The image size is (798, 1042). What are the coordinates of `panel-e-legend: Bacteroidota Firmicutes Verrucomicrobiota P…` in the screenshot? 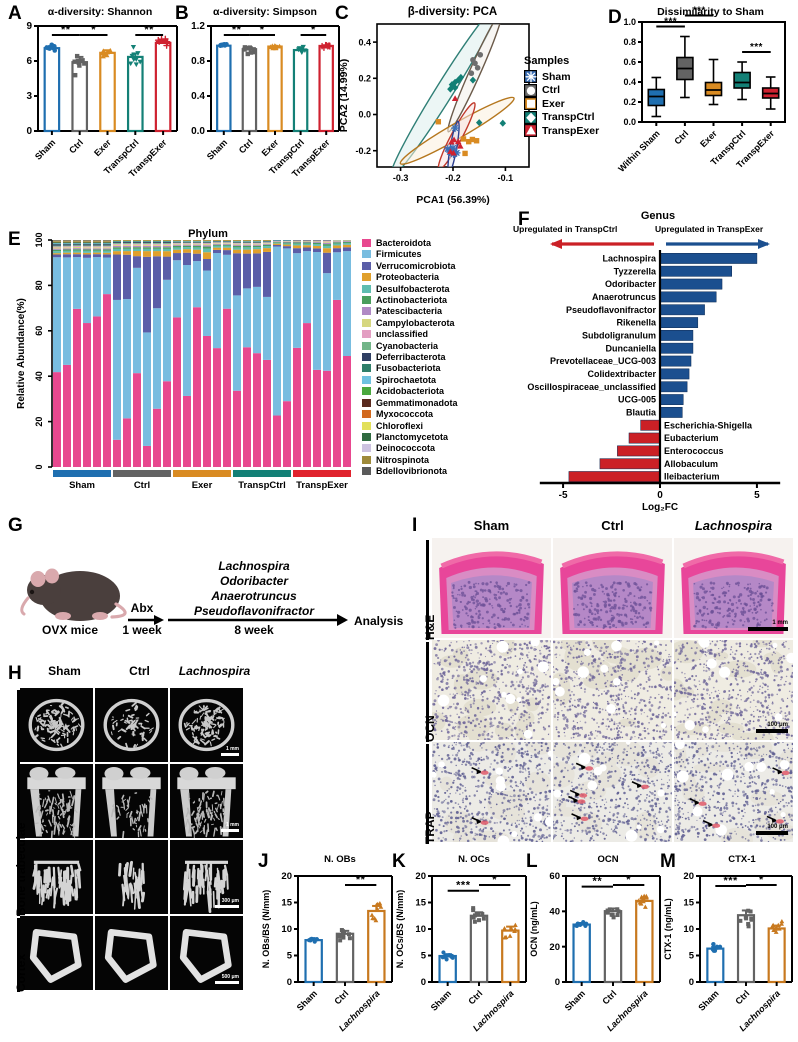 It's located at (410, 358).